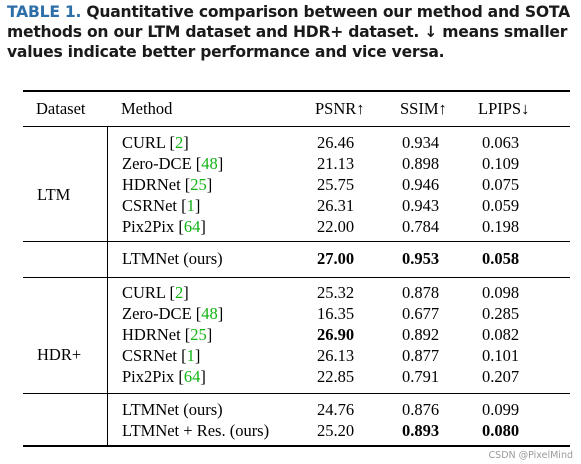 This screenshot has width=581, height=464. Describe the element at coordinates (421, 292) in the screenshot. I see `hdr-row-1-ssim: 0.878` at that location.